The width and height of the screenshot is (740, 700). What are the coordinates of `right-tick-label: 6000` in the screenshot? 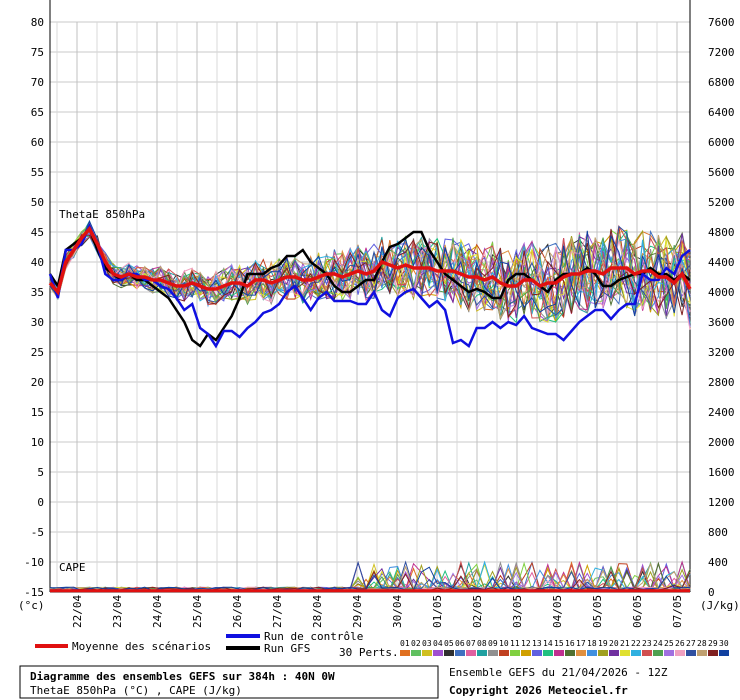 It's located at (721, 142).